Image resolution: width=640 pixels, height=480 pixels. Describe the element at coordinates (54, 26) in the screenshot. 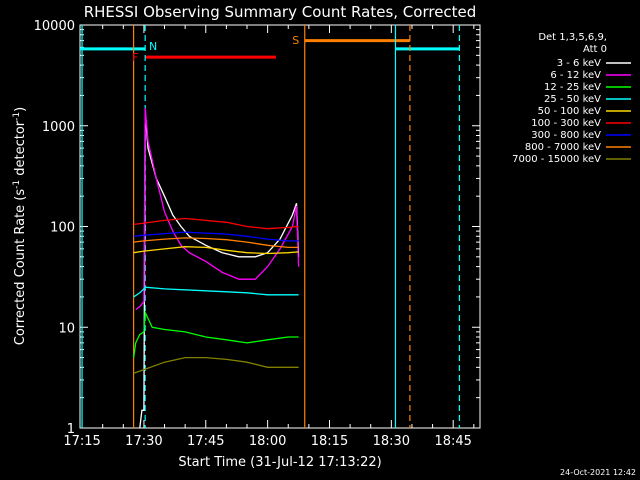

I see `y-tick-label: 10000` at that location.